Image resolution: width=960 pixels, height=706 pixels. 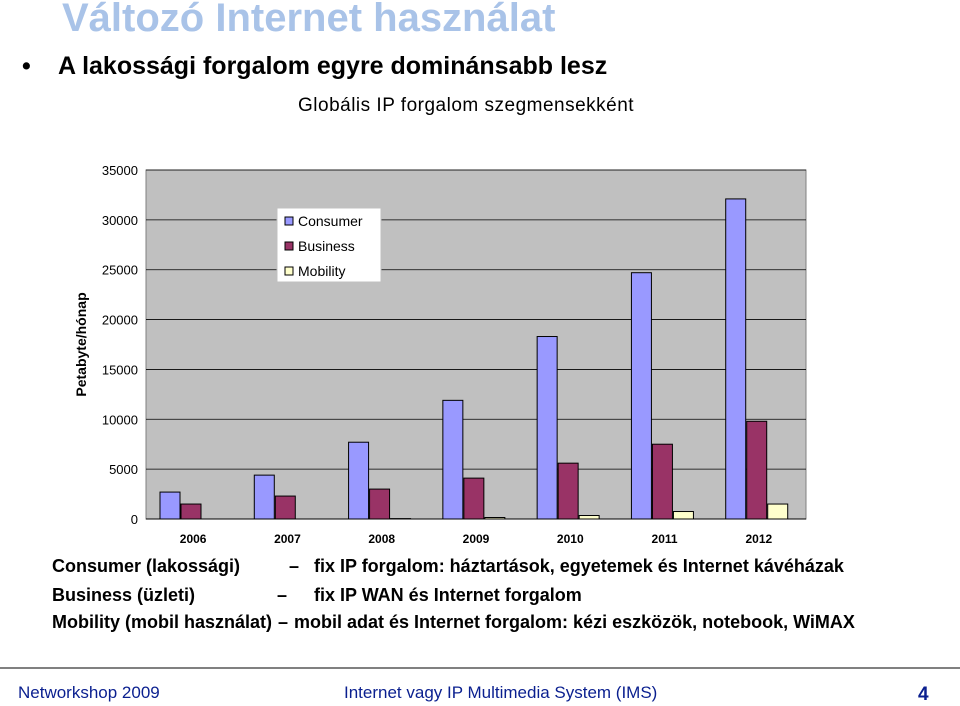 What do you see at coordinates (326, 246) in the screenshot?
I see `legend-label-business: Business` at bounding box center [326, 246].